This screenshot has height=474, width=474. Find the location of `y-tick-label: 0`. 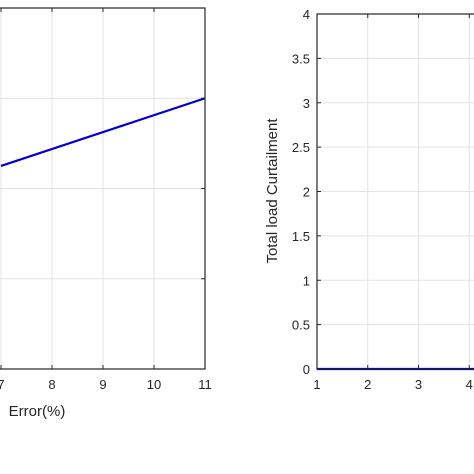

y-tick-label: 0 is located at coordinates (306, 369).